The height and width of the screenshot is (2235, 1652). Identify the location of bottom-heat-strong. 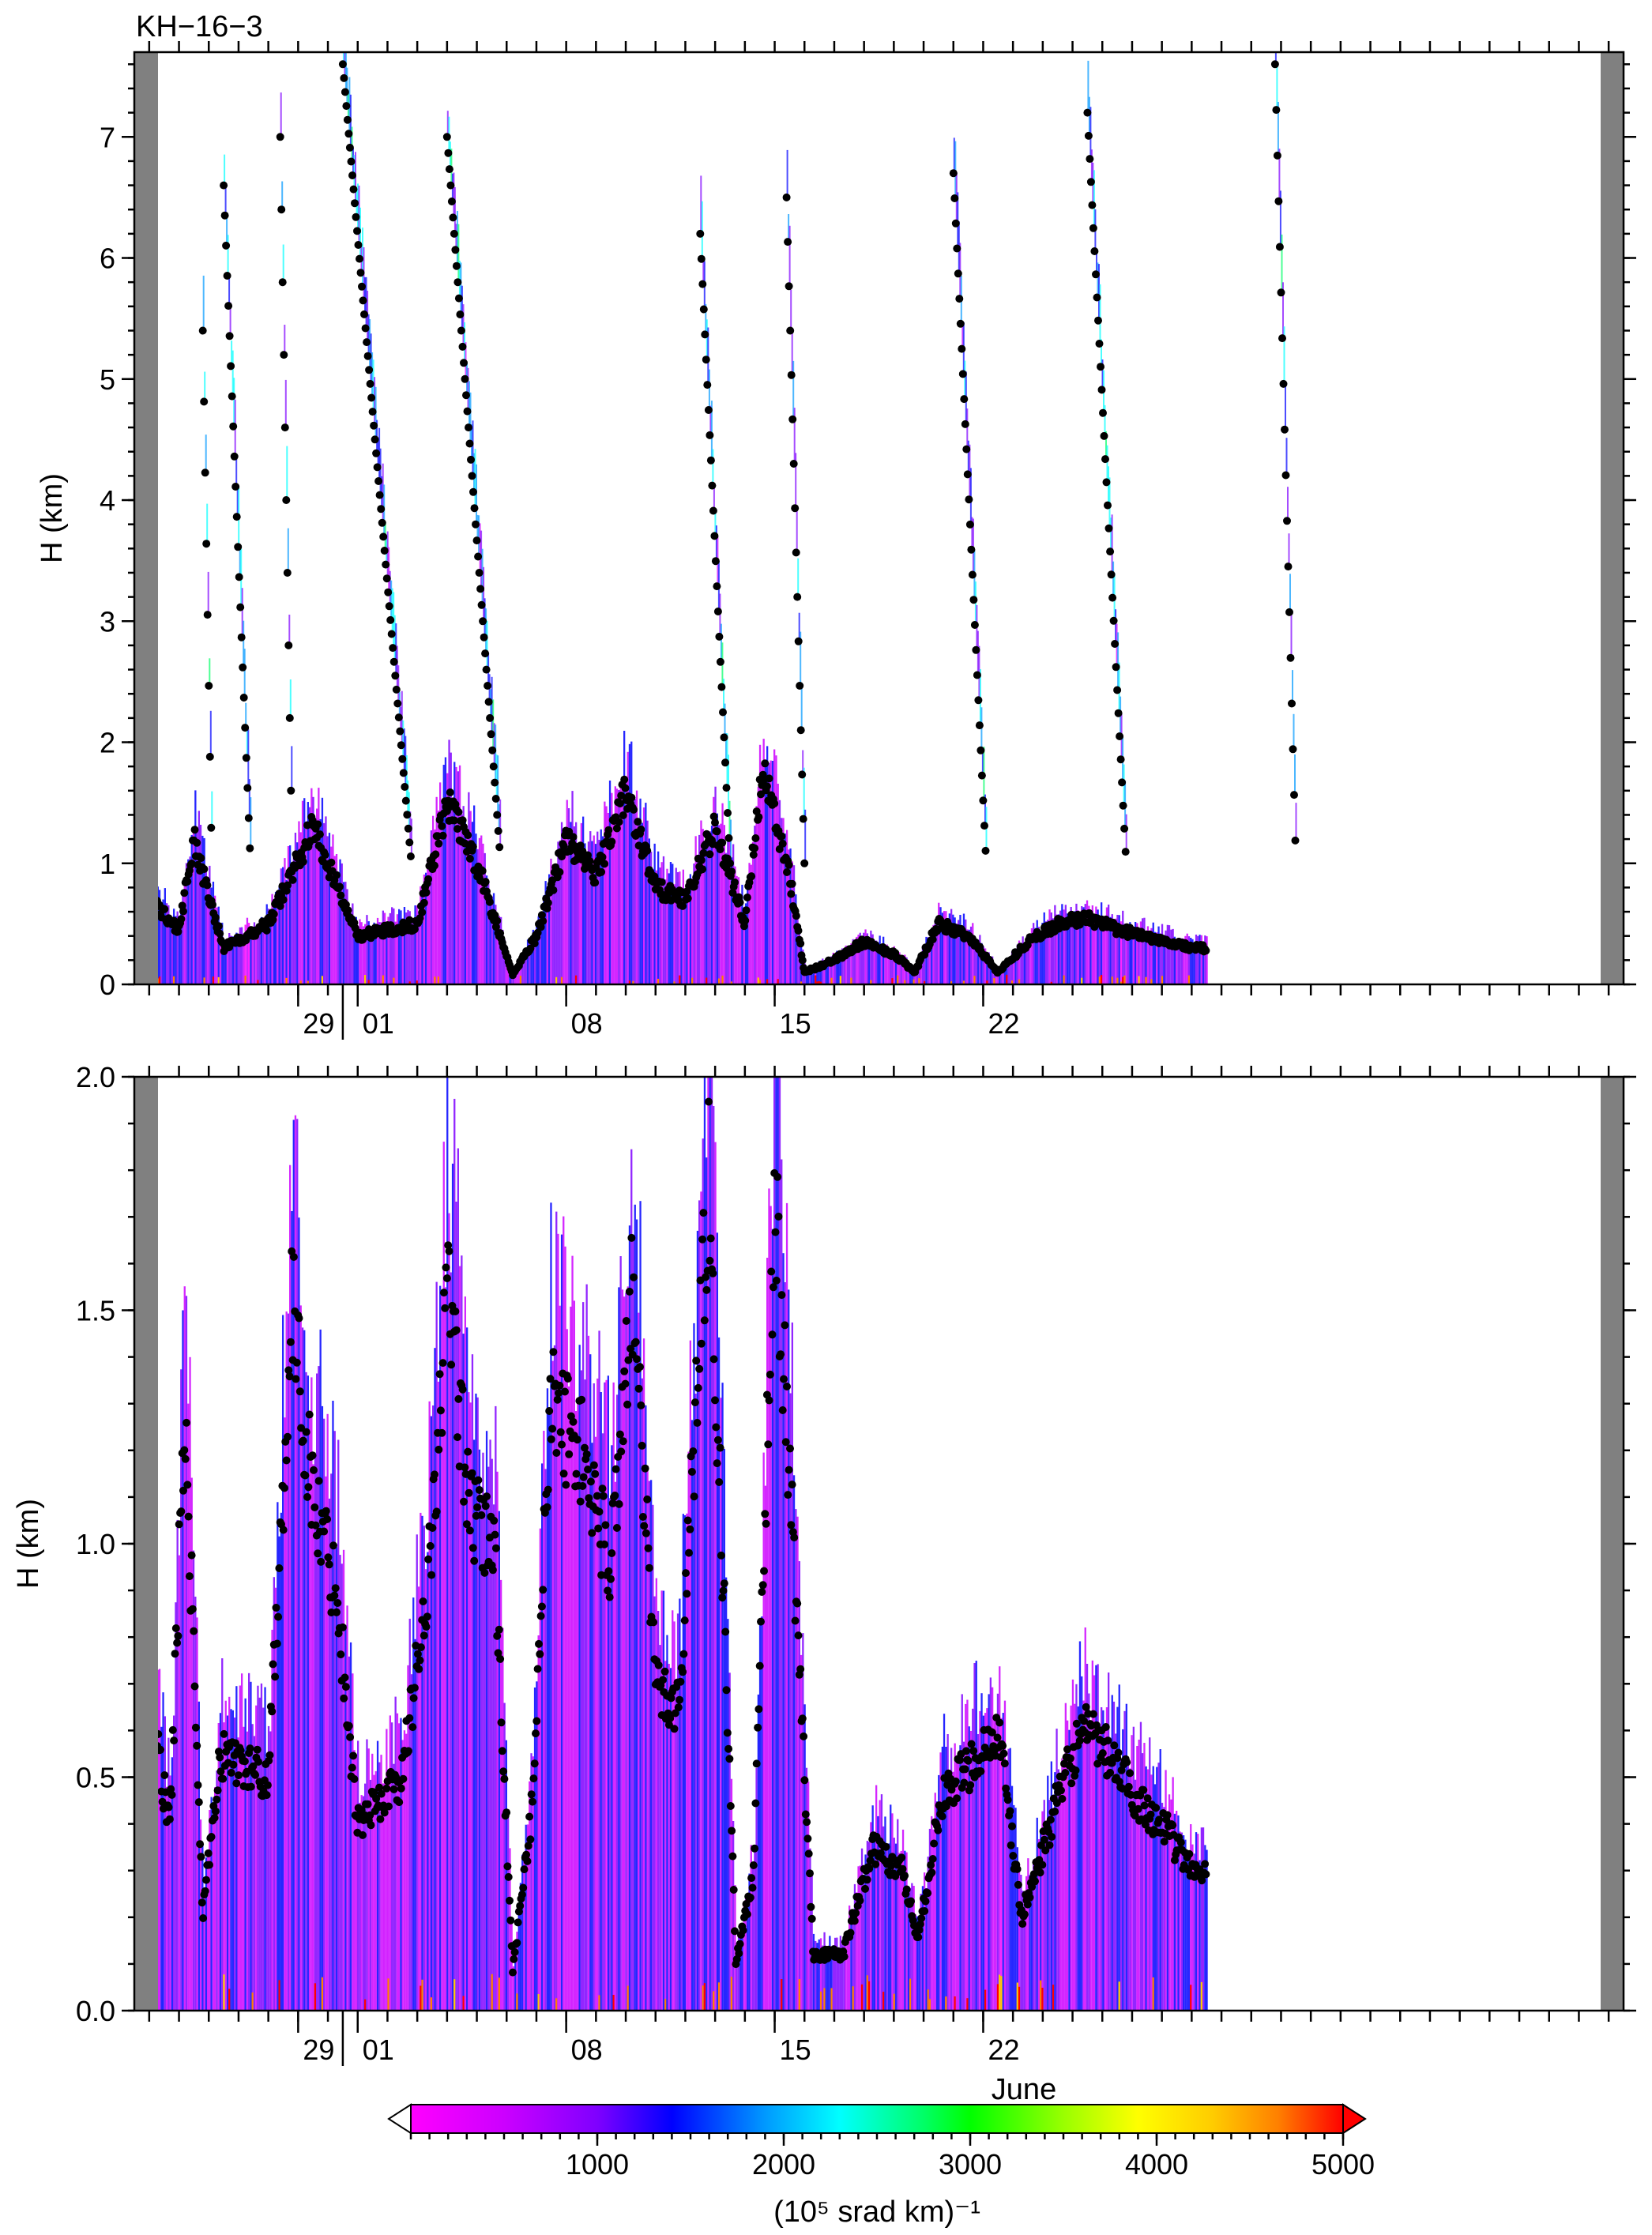
(322, 1994).